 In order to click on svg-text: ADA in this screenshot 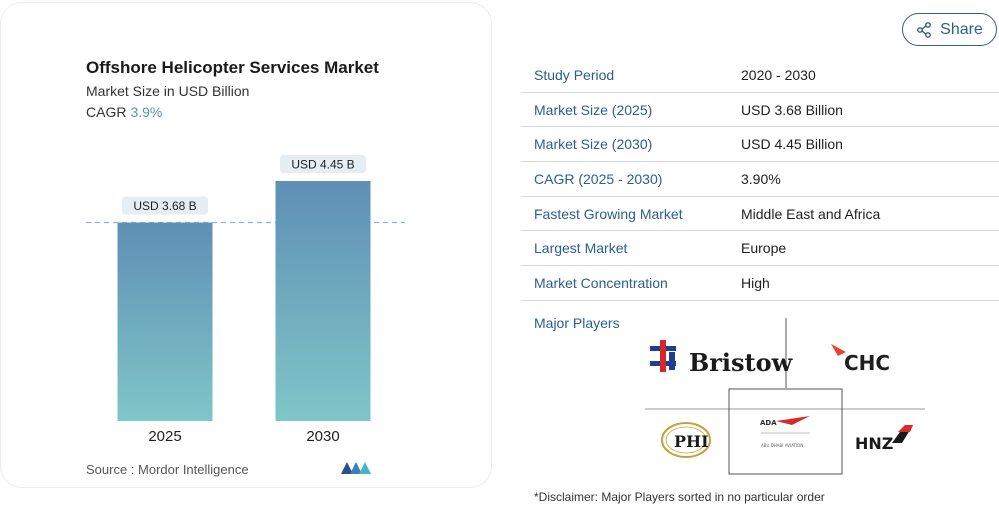, I will do `click(768, 423)`.